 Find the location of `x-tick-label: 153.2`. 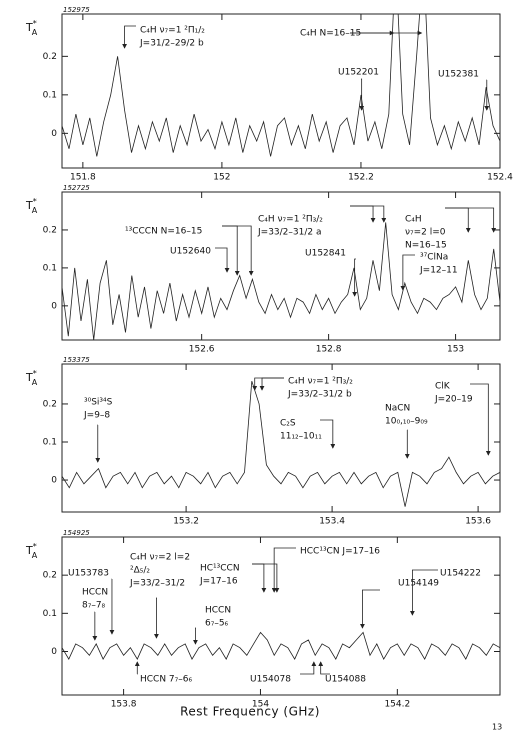

x-tick-label: 153.2 is located at coordinates (186, 522).